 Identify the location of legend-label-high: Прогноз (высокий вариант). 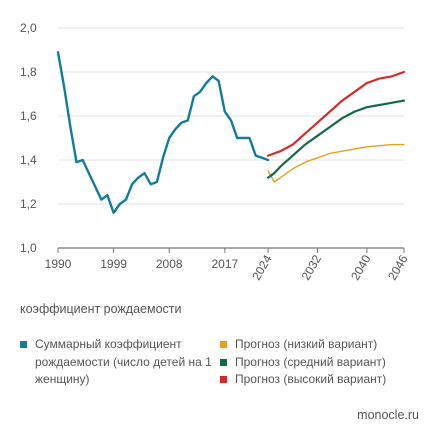
(311, 379).